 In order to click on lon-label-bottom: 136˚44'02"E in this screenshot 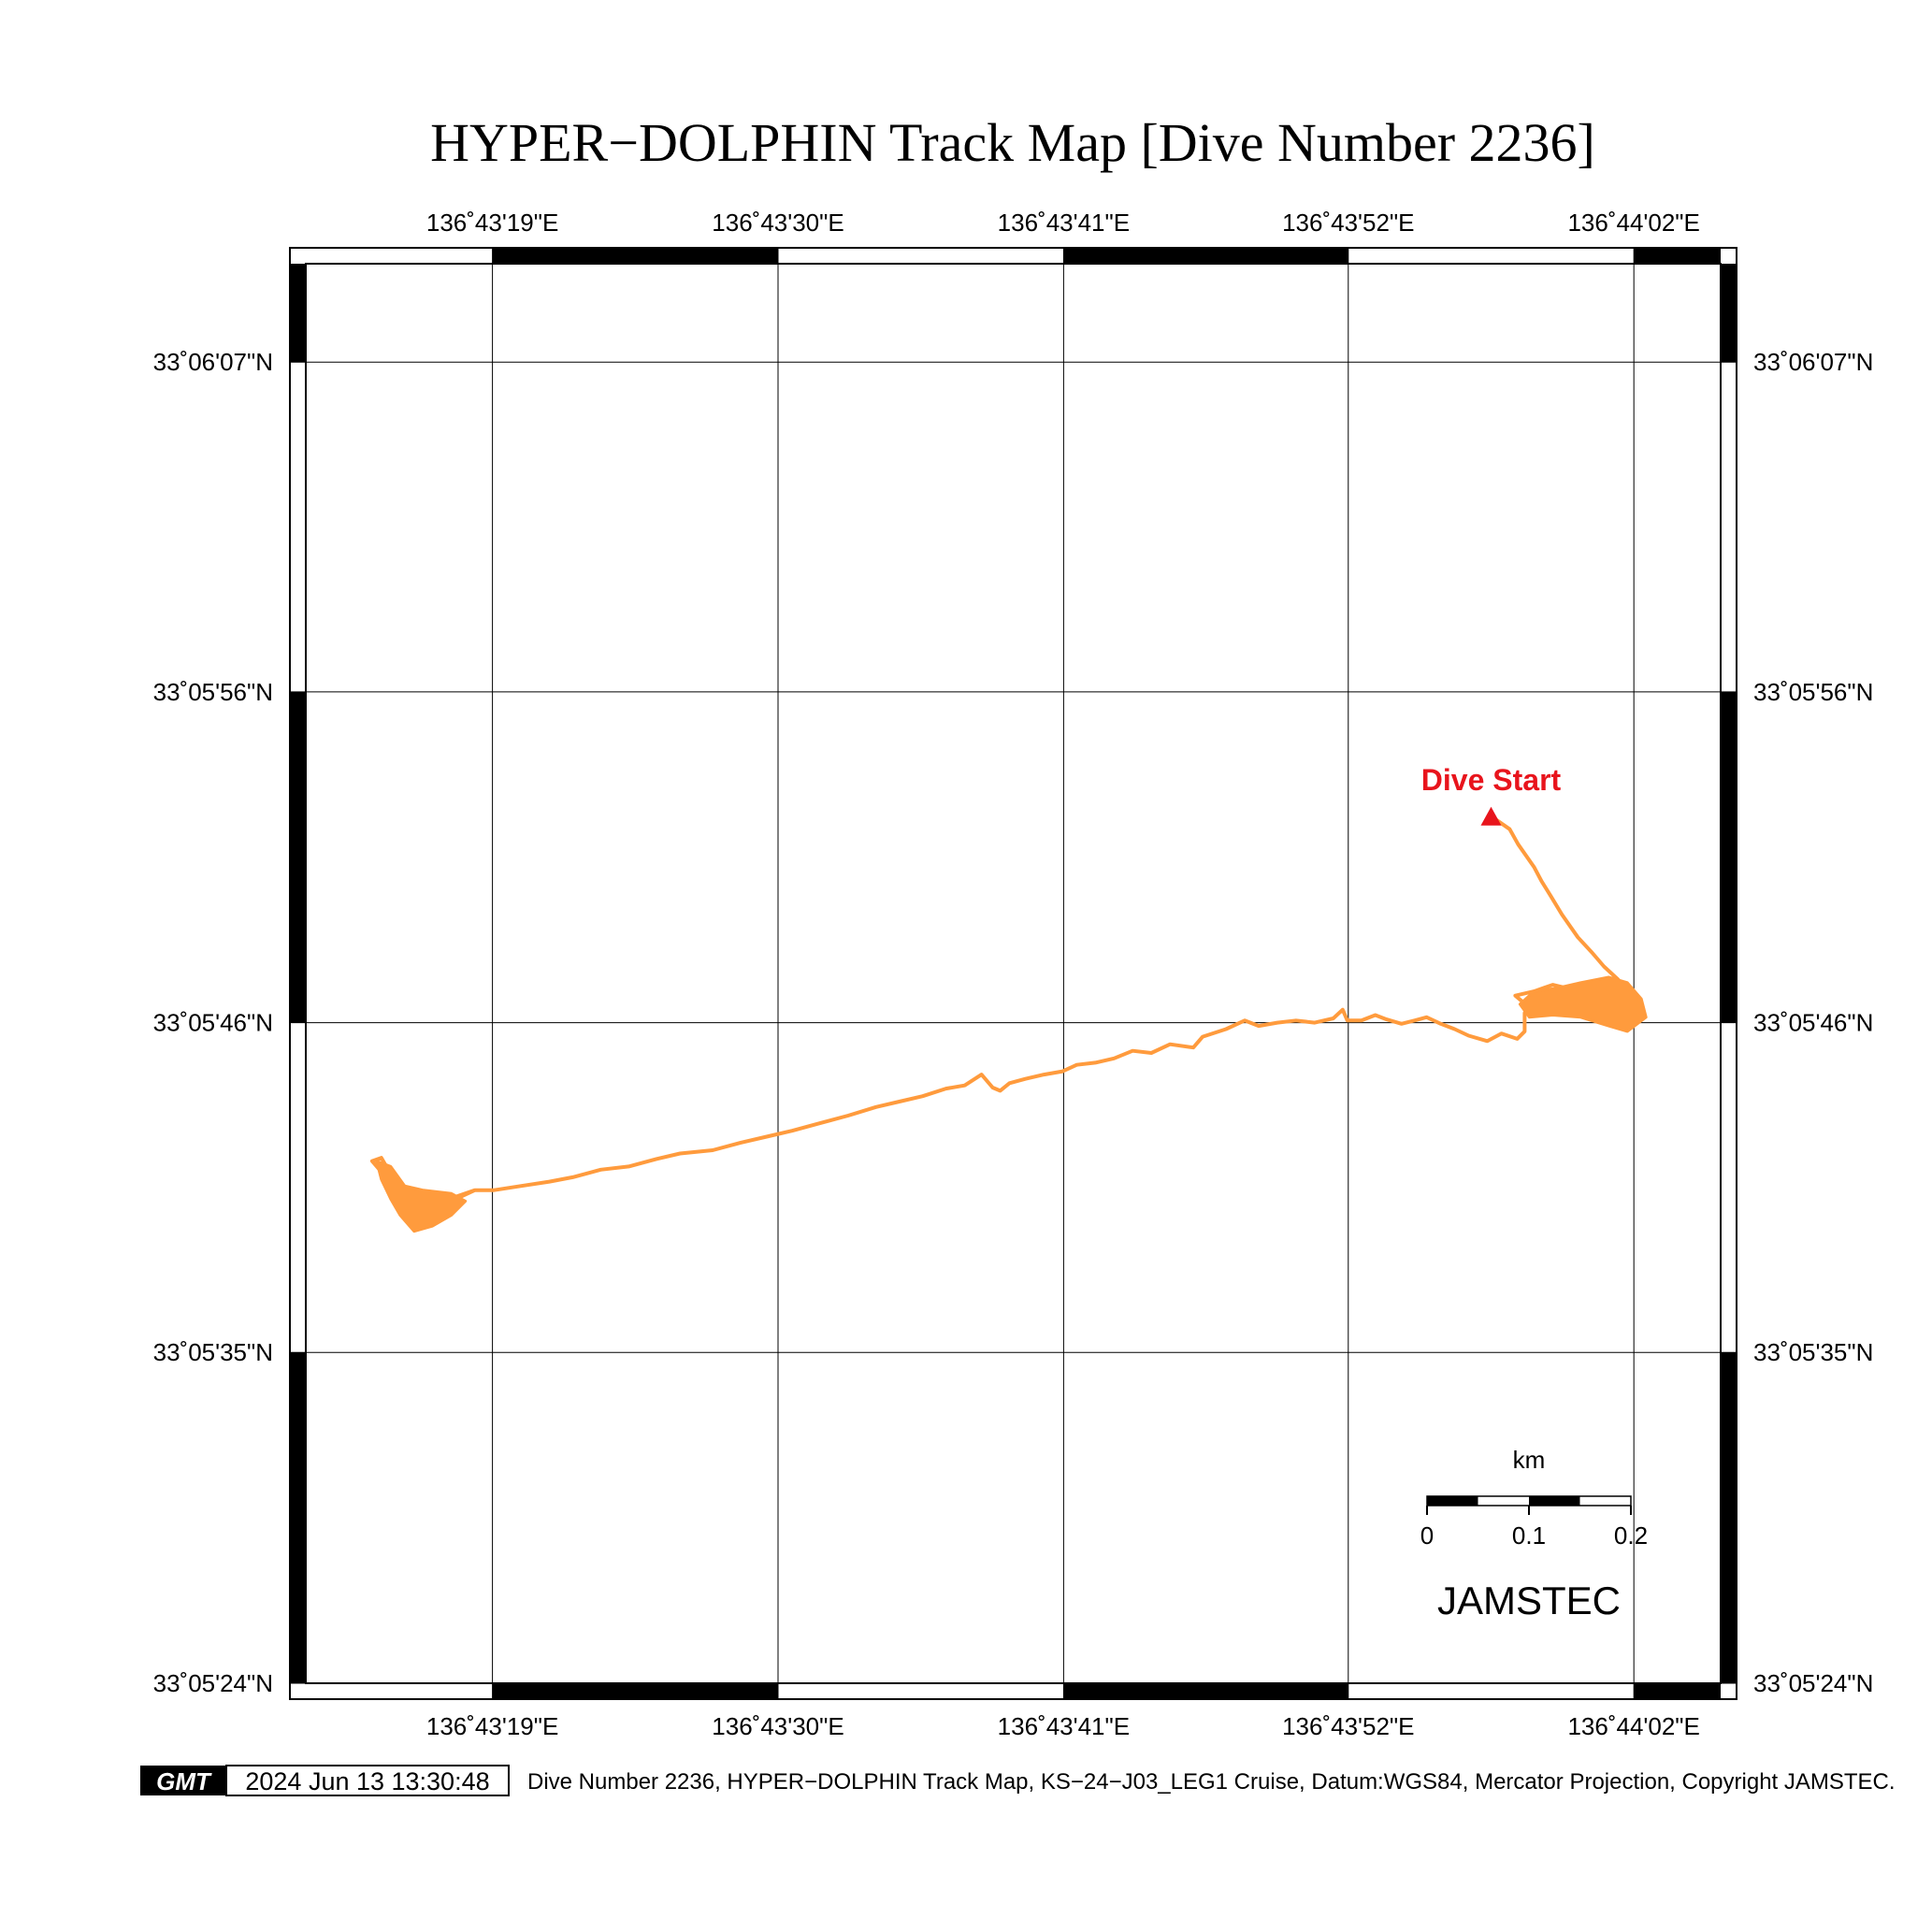, I will do `click(1633, 1726)`.